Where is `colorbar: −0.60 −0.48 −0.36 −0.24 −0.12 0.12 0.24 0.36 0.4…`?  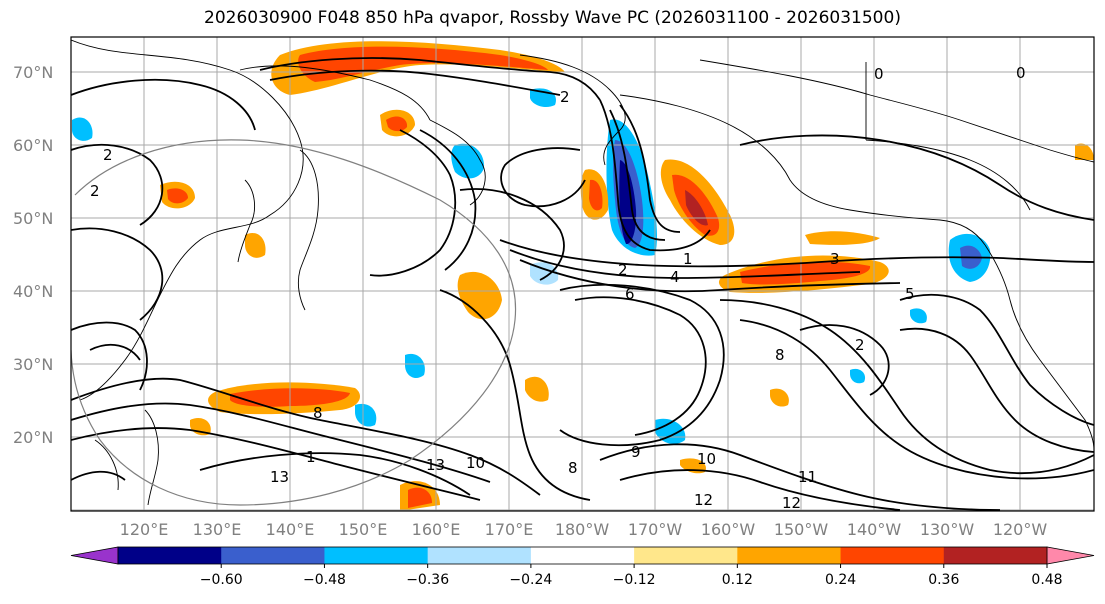
colorbar: −0.60 −0.48 −0.36 −0.24 −0.12 0.12 0.24 0.36 0.4… is located at coordinates (582, 567).